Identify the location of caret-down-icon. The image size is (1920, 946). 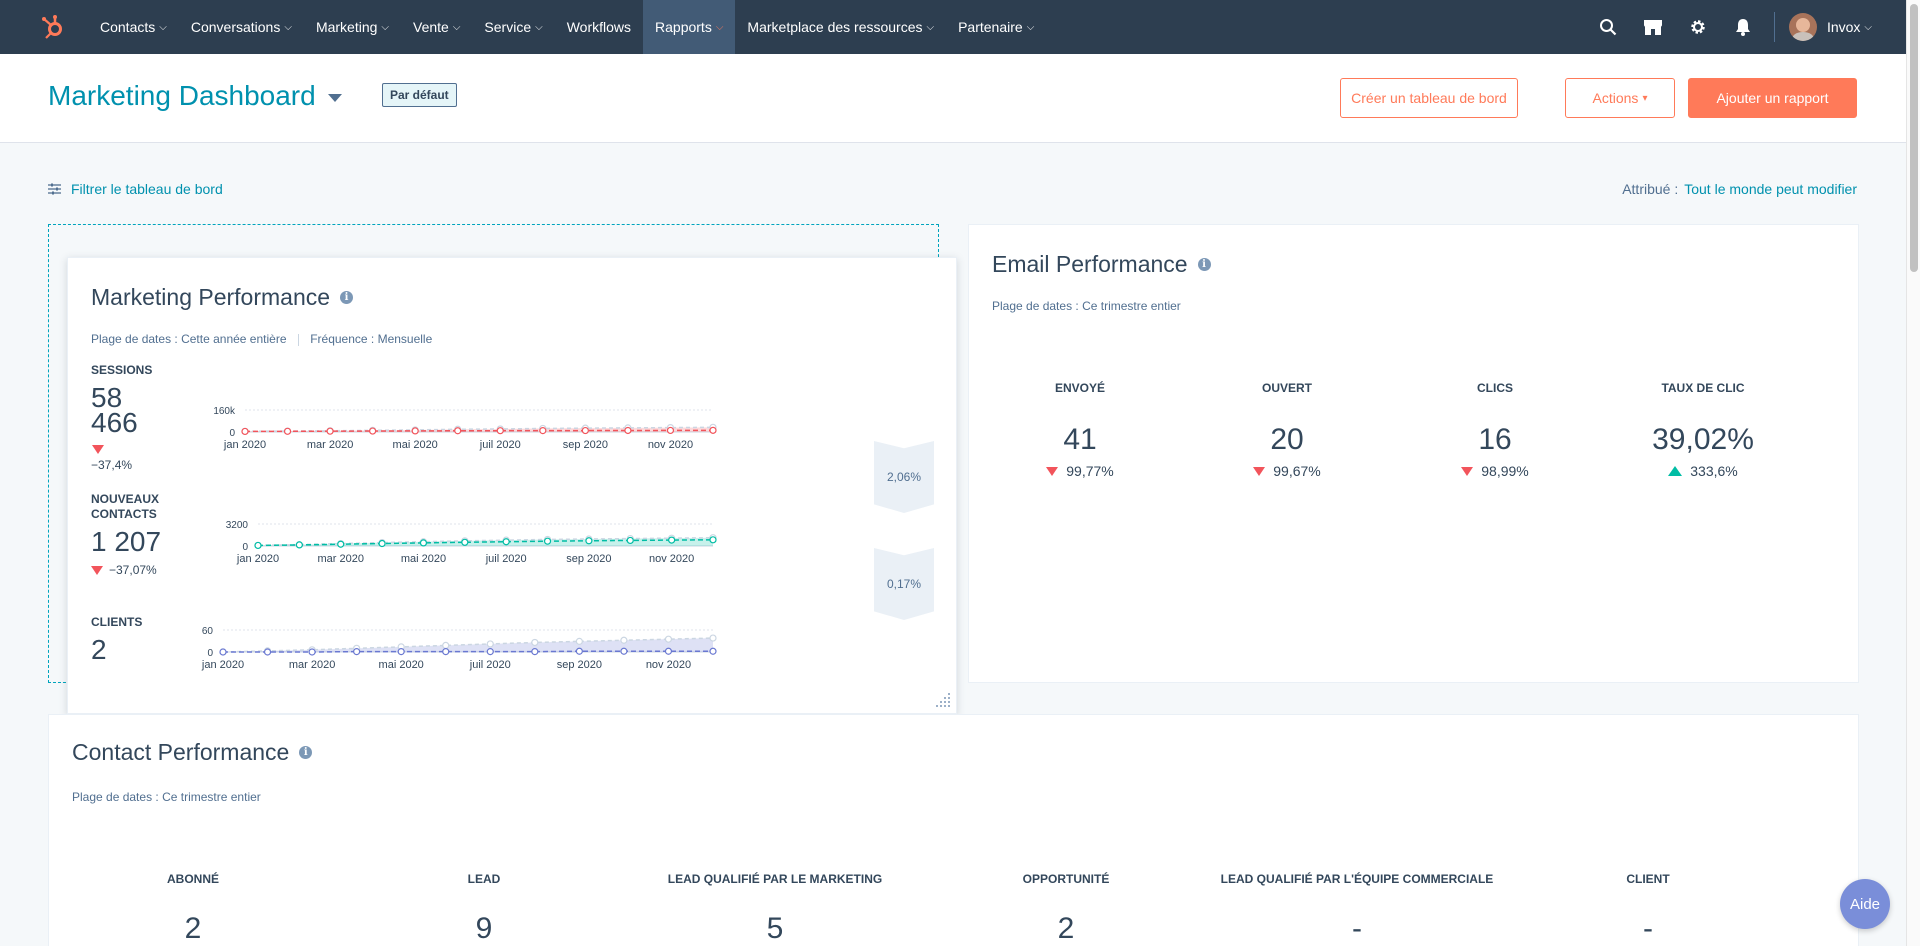
(334, 98).